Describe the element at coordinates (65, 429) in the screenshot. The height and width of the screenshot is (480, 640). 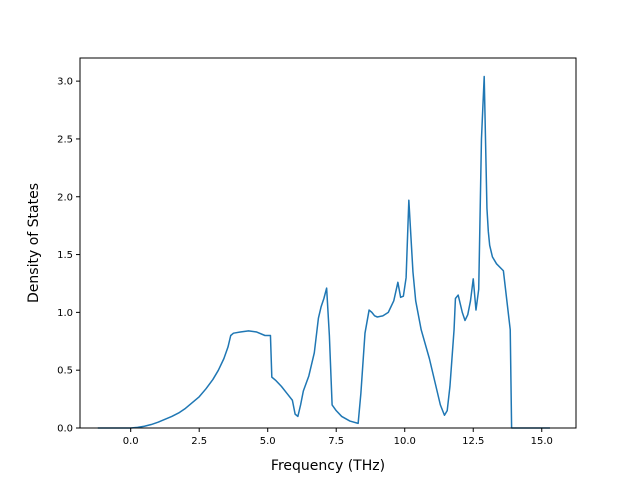
I see `y-tick-label: 0.0` at that location.